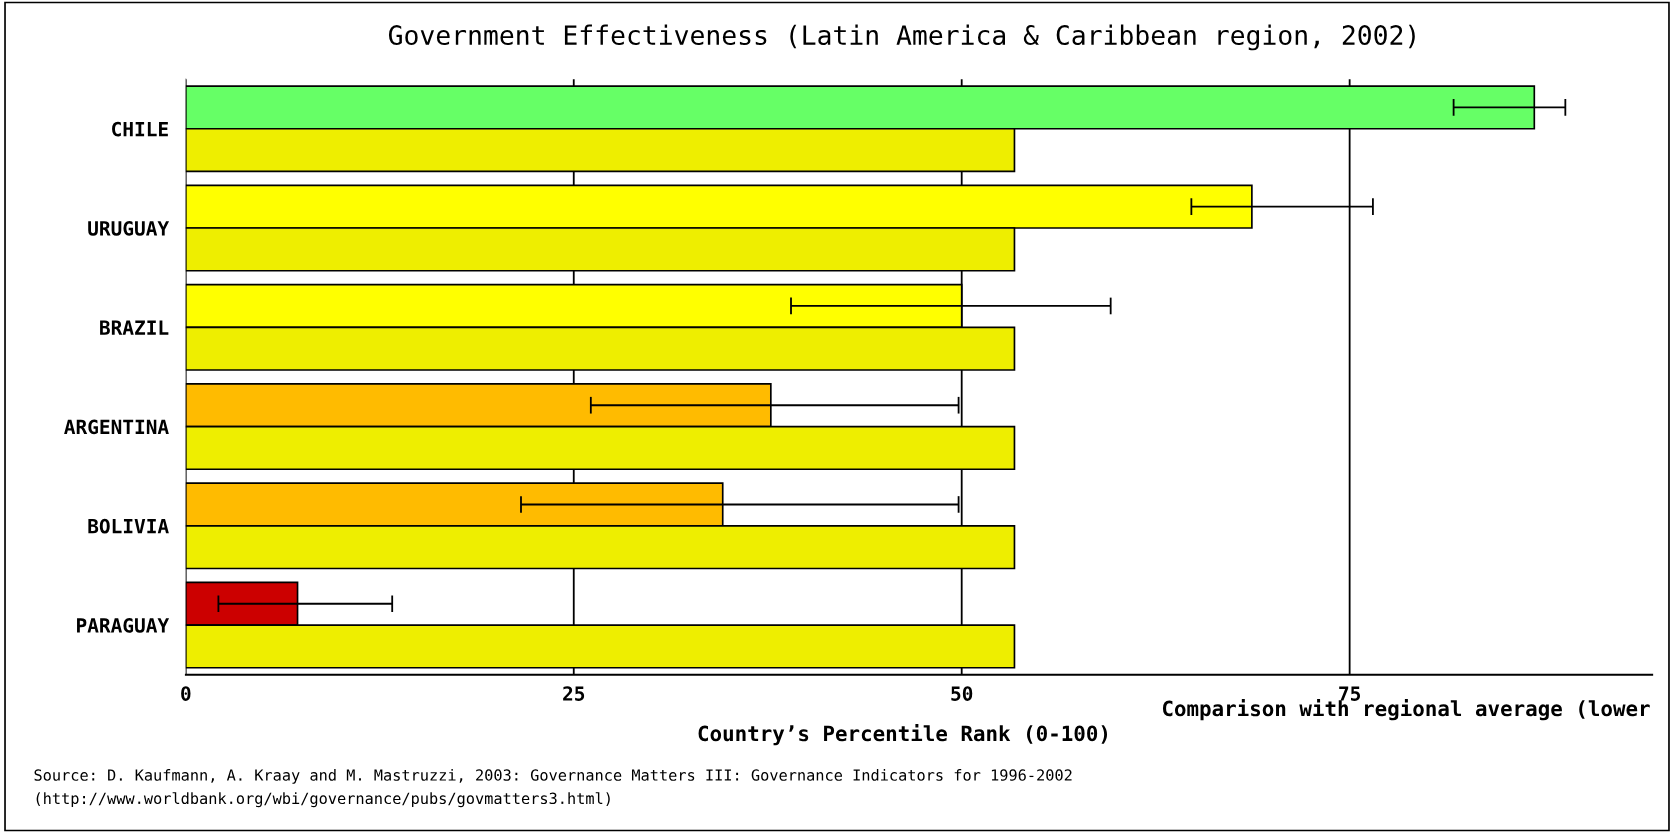 The width and height of the screenshot is (1674, 833). What do you see at coordinates (903, 735) in the screenshot?
I see `x-axis-title: Country’s Percentile Rank (0-100)` at bounding box center [903, 735].